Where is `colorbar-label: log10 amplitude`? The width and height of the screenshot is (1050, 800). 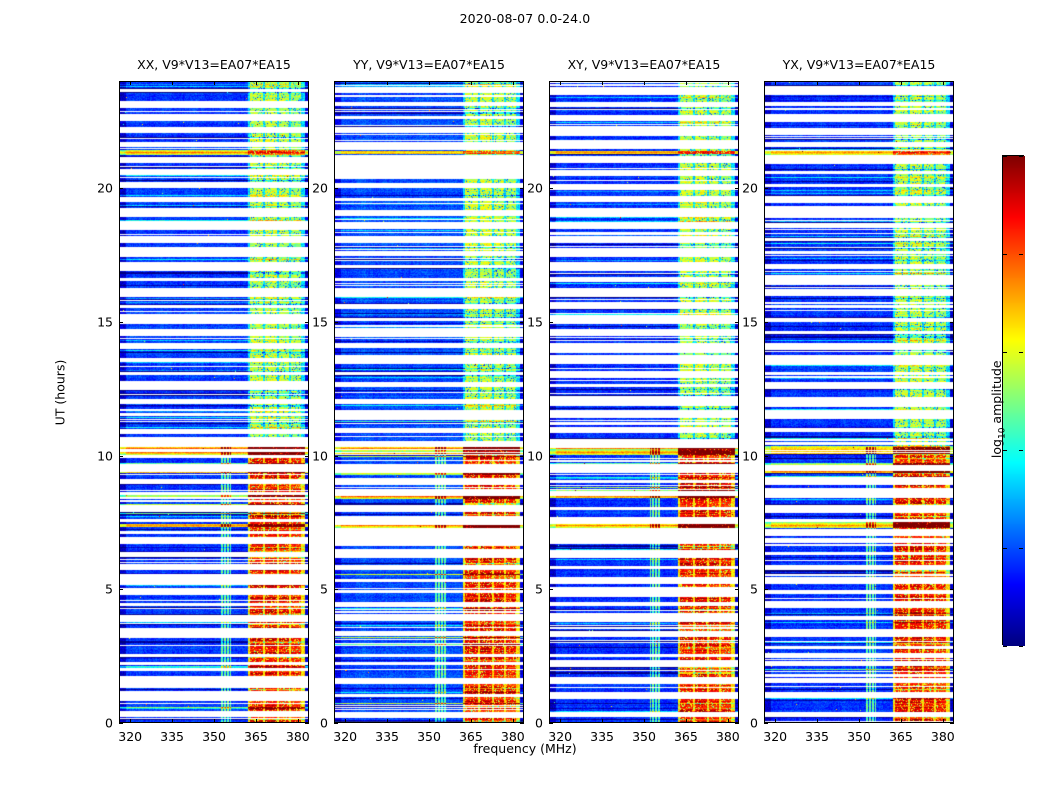
colorbar-label: log10 amplitude is located at coordinates (998, 409).